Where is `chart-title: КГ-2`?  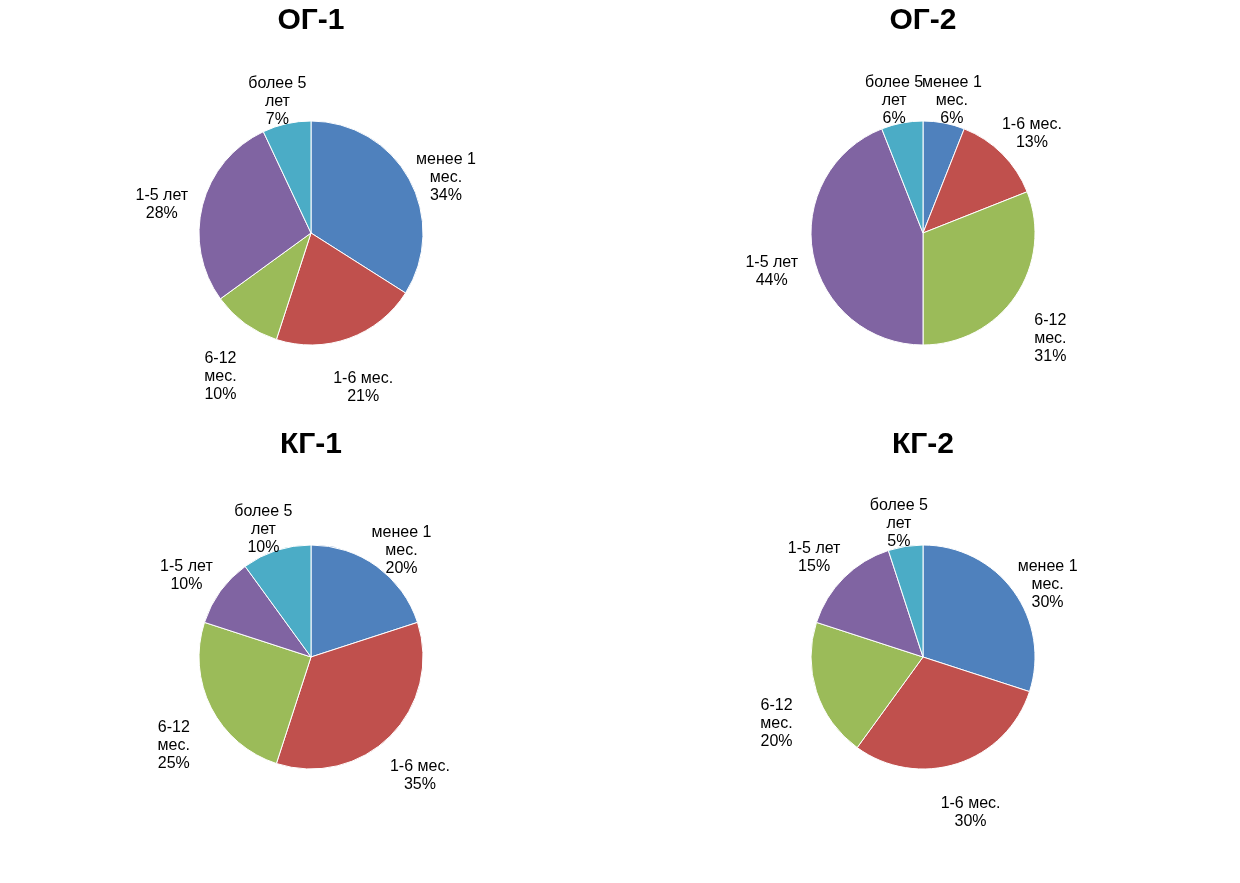
chart-title: КГ-2 is located at coordinates (923, 442).